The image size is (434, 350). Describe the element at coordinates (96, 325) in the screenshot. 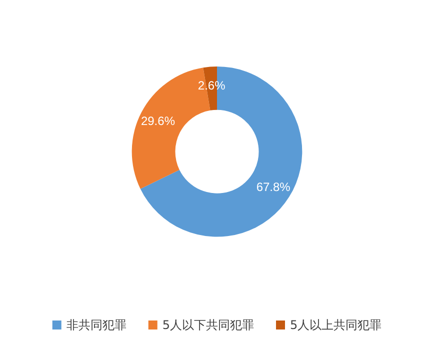

I see `legend-label: 非共同犯罪` at that location.